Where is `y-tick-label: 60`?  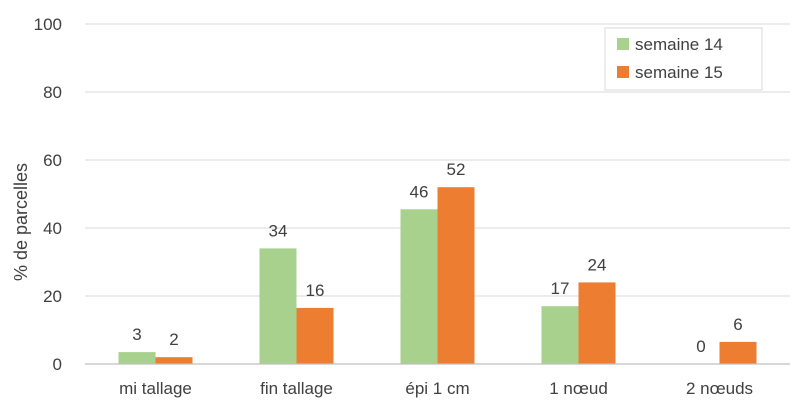 y-tick-label: 60 is located at coordinates (52, 160).